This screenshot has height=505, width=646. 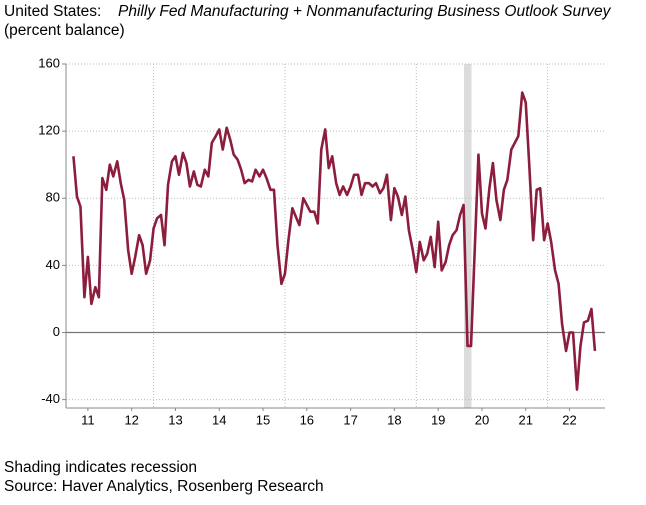 I want to click on note: Shading indicates recession, so click(x=100, y=467).